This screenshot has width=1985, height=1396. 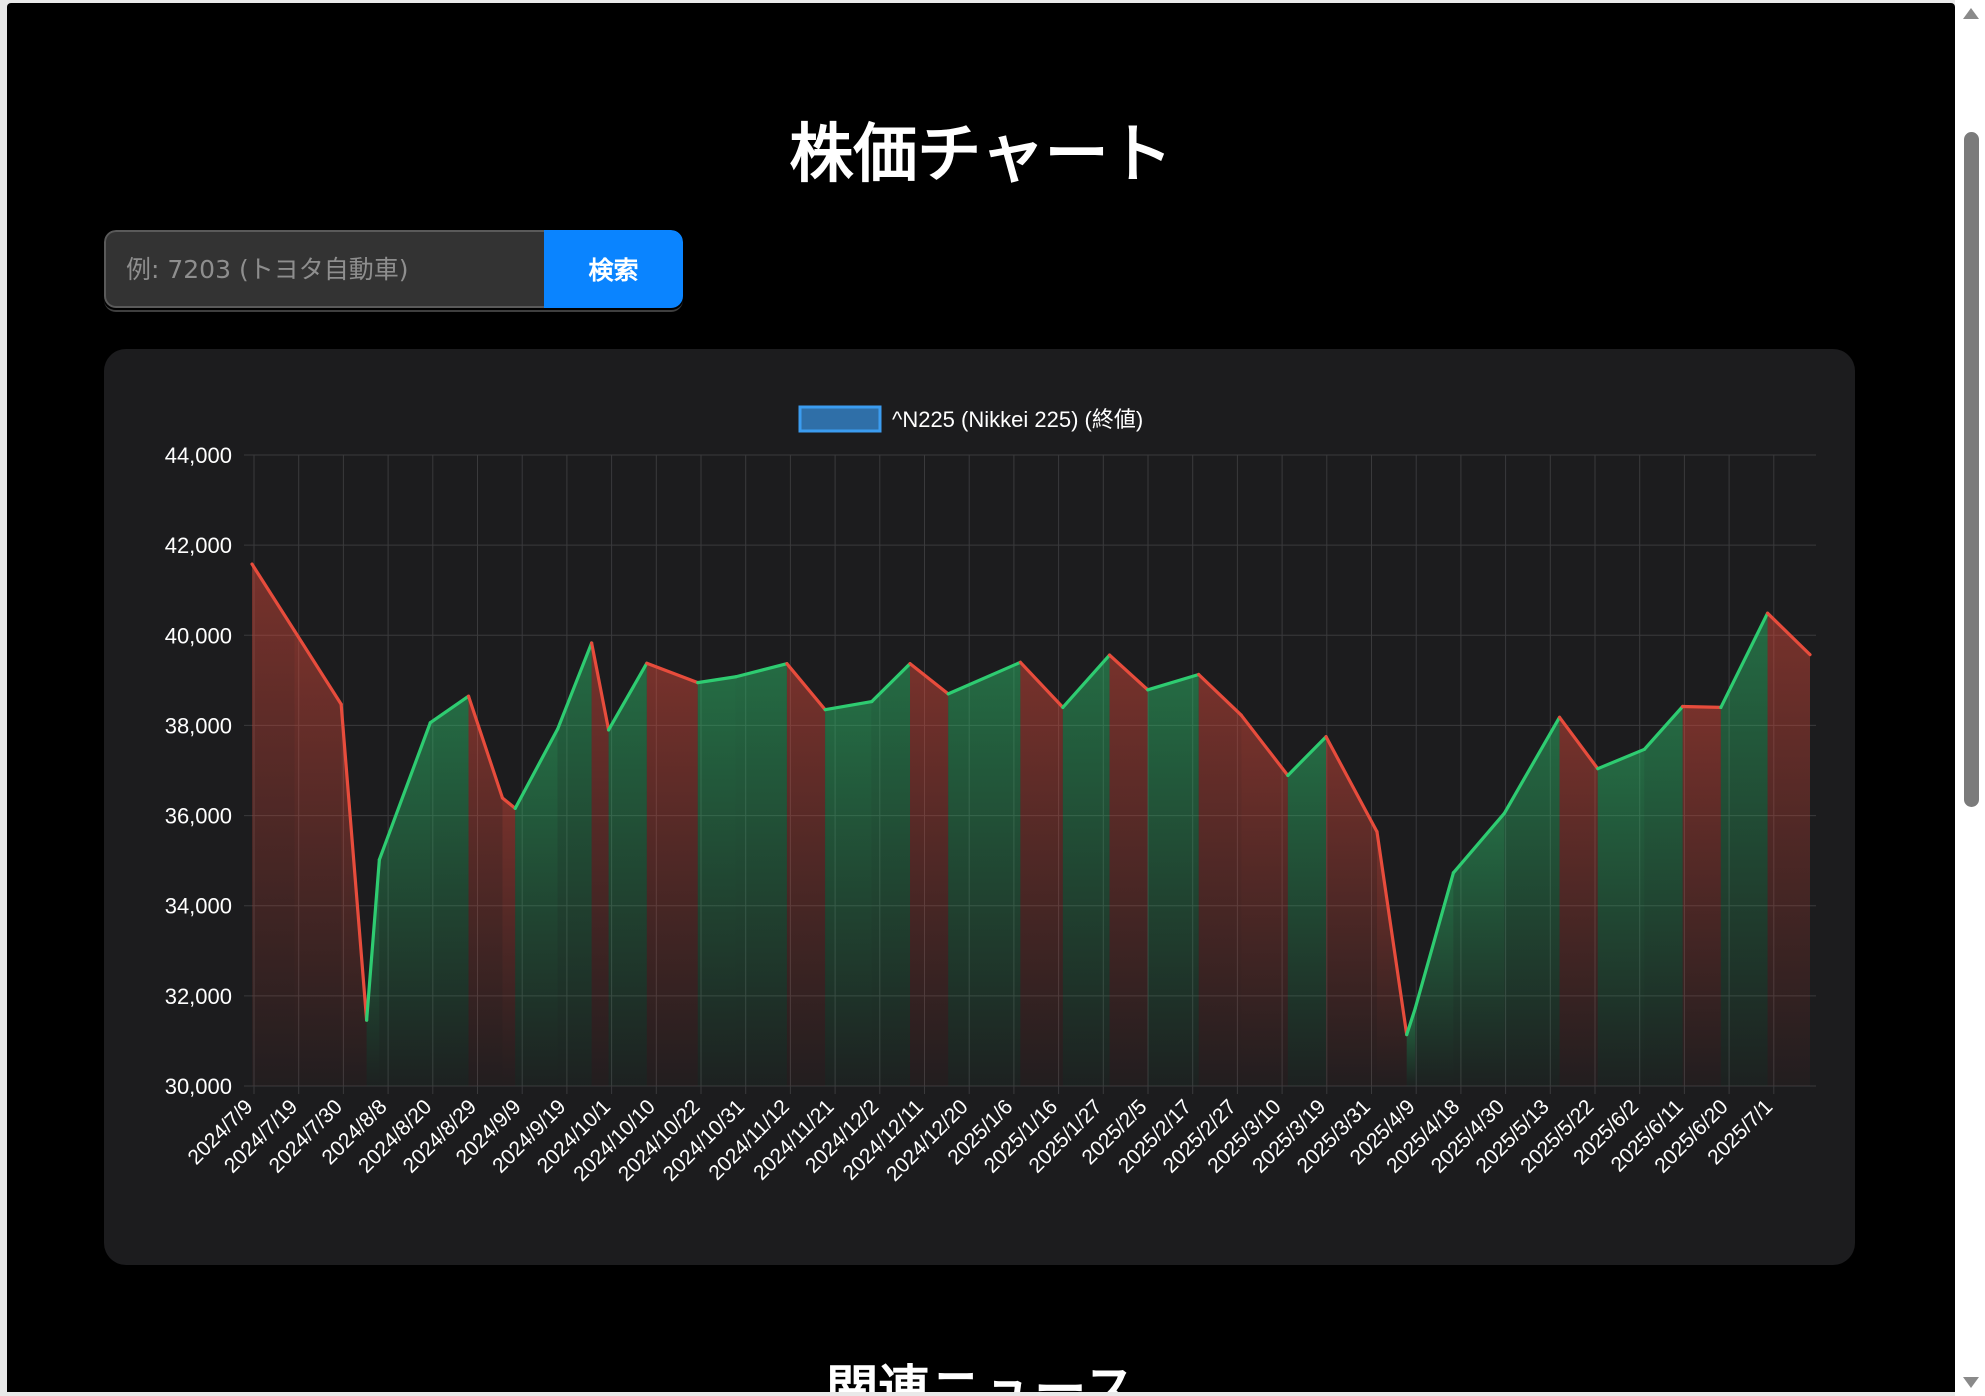 I want to click on y-tick-label: 40,000, so click(x=198, y=635).